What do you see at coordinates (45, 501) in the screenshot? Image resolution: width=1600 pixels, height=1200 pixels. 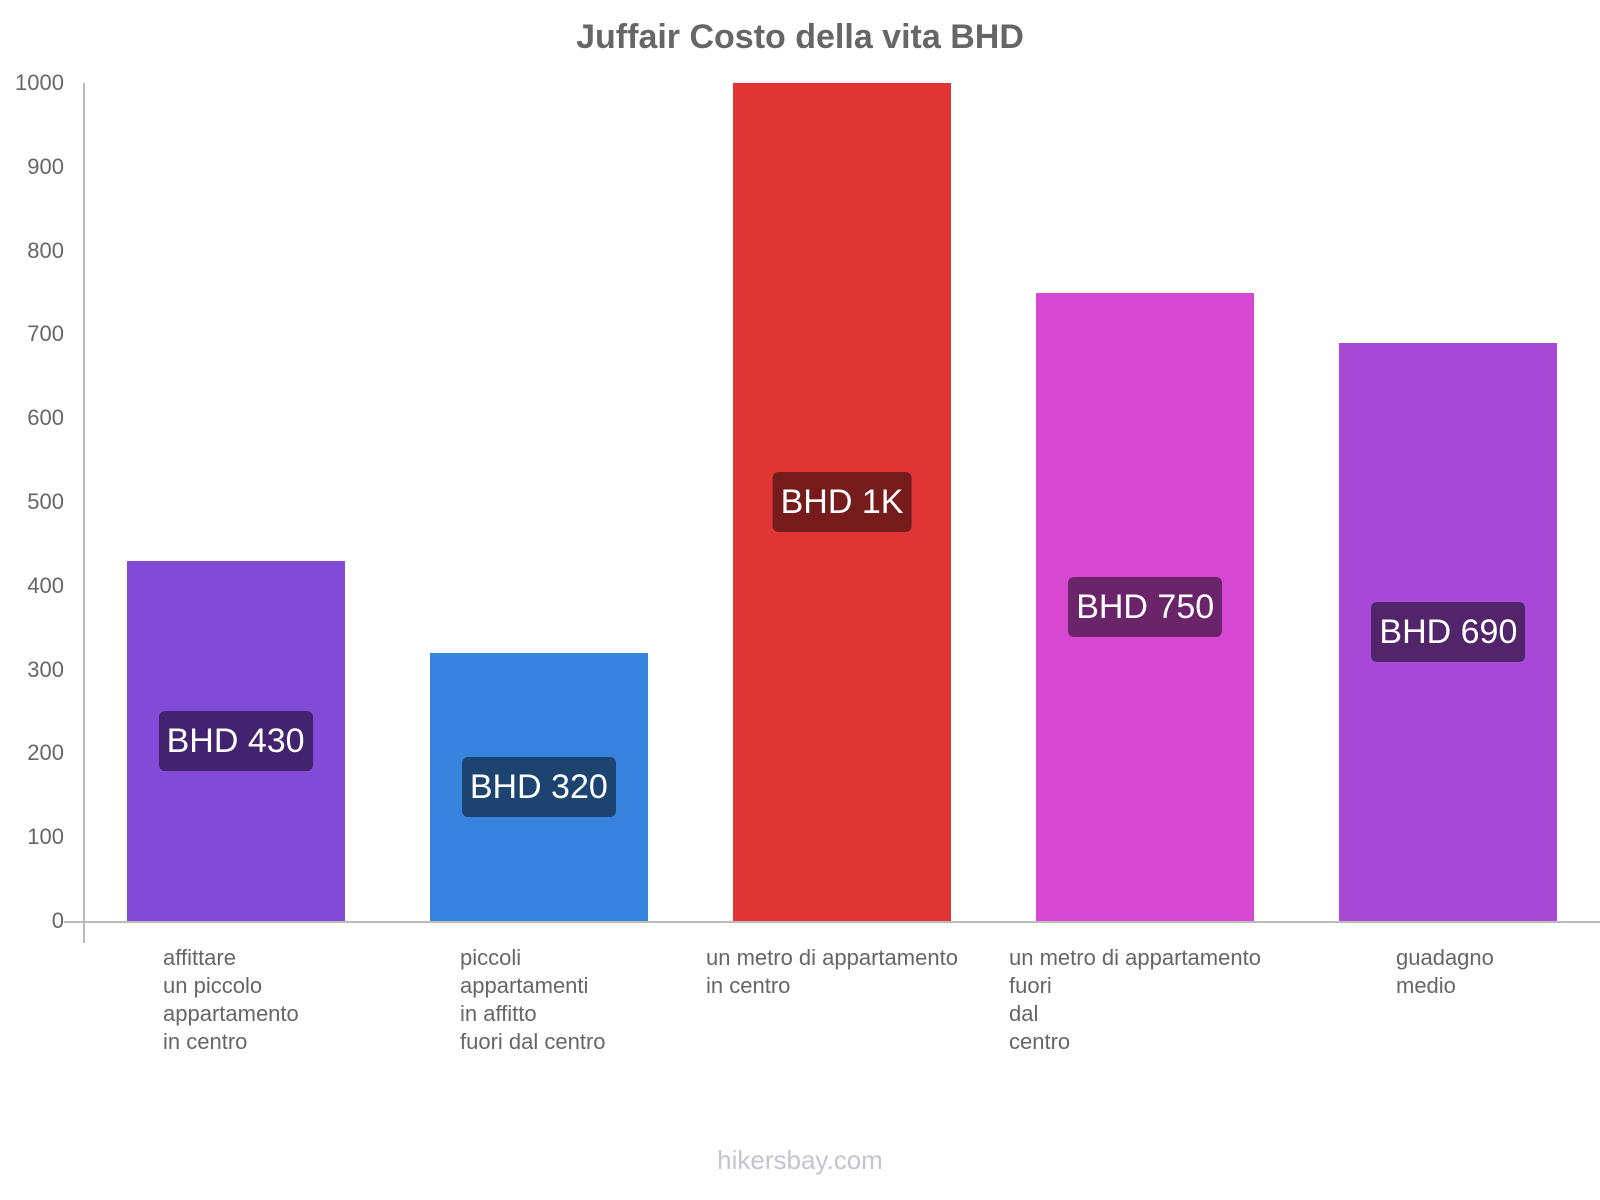 I see `y-tick-label: 500` at bounding box center [45, 501].